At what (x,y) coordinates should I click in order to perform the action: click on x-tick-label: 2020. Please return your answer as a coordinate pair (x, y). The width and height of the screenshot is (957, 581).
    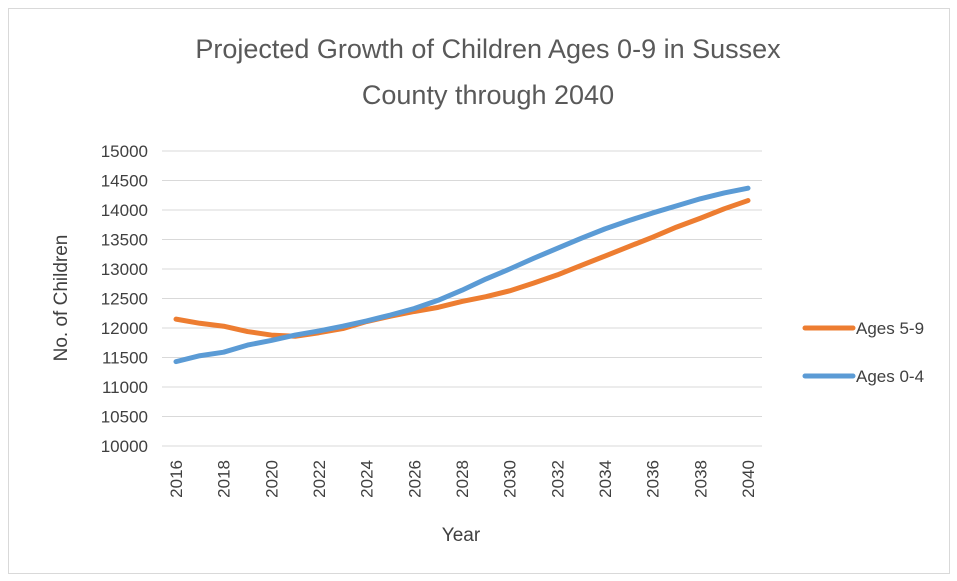
    Looking at the image, I should click on (271, 479).